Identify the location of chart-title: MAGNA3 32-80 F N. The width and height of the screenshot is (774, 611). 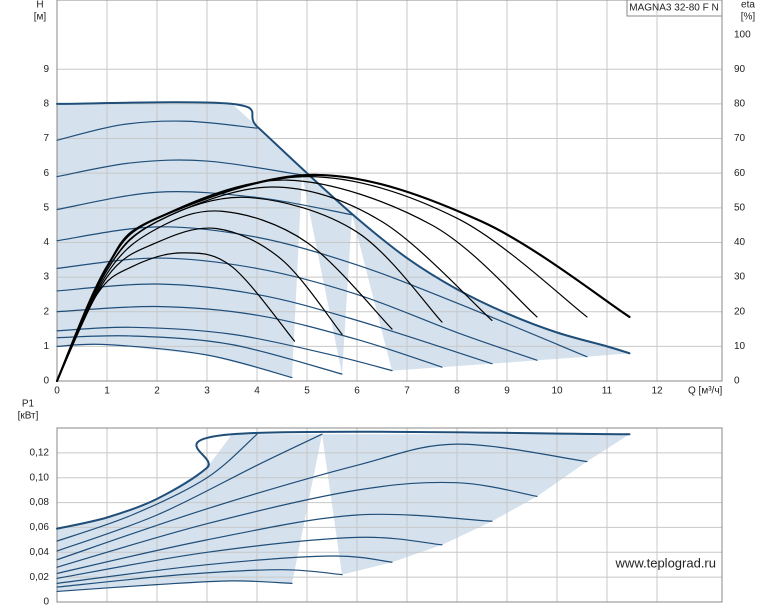
(673, 8).